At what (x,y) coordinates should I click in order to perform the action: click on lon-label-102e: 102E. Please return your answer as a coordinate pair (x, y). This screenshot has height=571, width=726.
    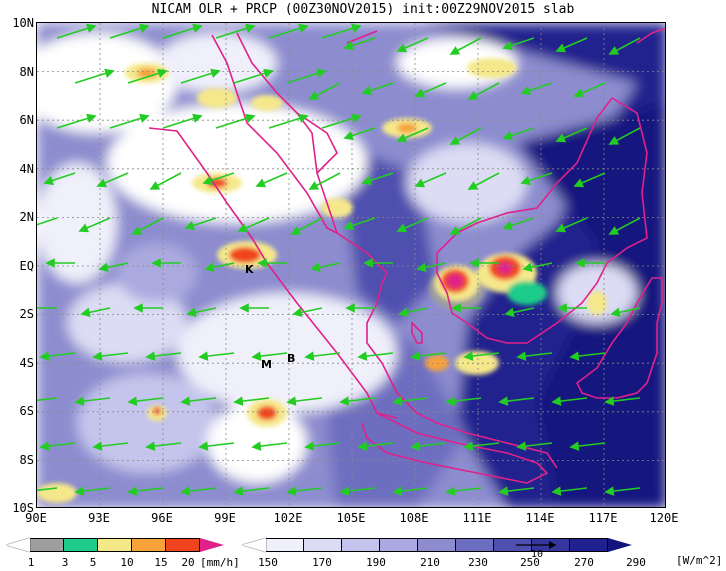
    Looking at the image, I should click on (288, 518).